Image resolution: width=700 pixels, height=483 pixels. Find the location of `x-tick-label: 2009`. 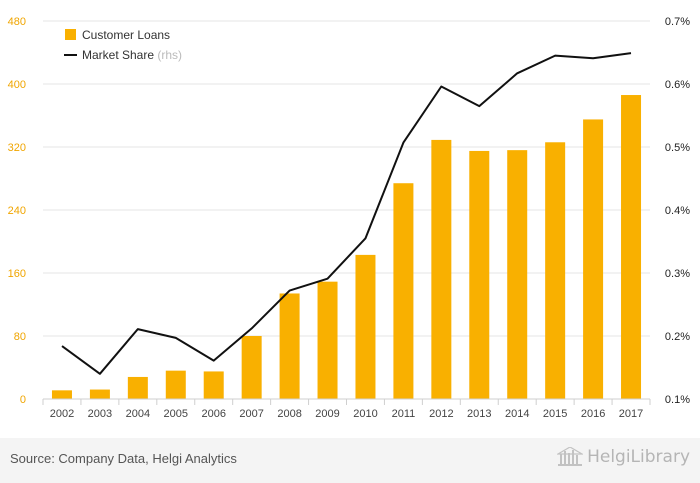

x-tick-label: 2009 is located at coordinates (327, 414).